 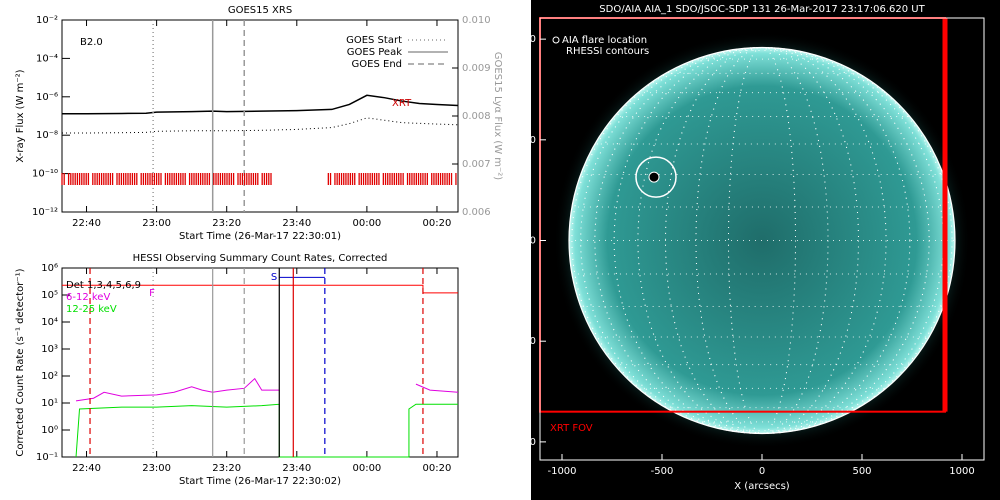 What do you see at coordinates (49, 403) in the screenshot?
I see `y-tick-label: 10¹` at bounding box center [49, 403].